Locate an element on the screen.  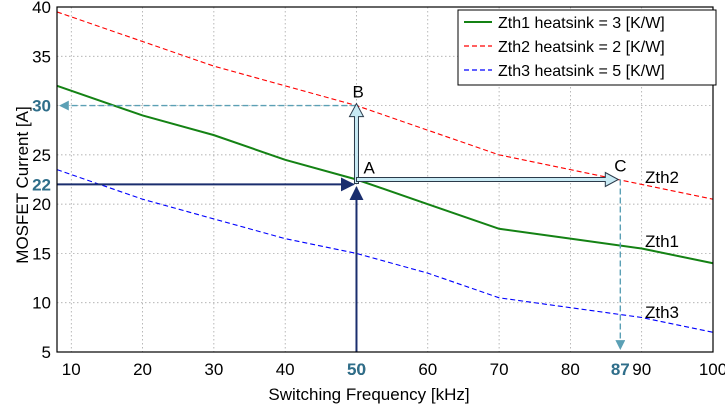
x-tick-label: 50 is located at coordinates (356, 369).